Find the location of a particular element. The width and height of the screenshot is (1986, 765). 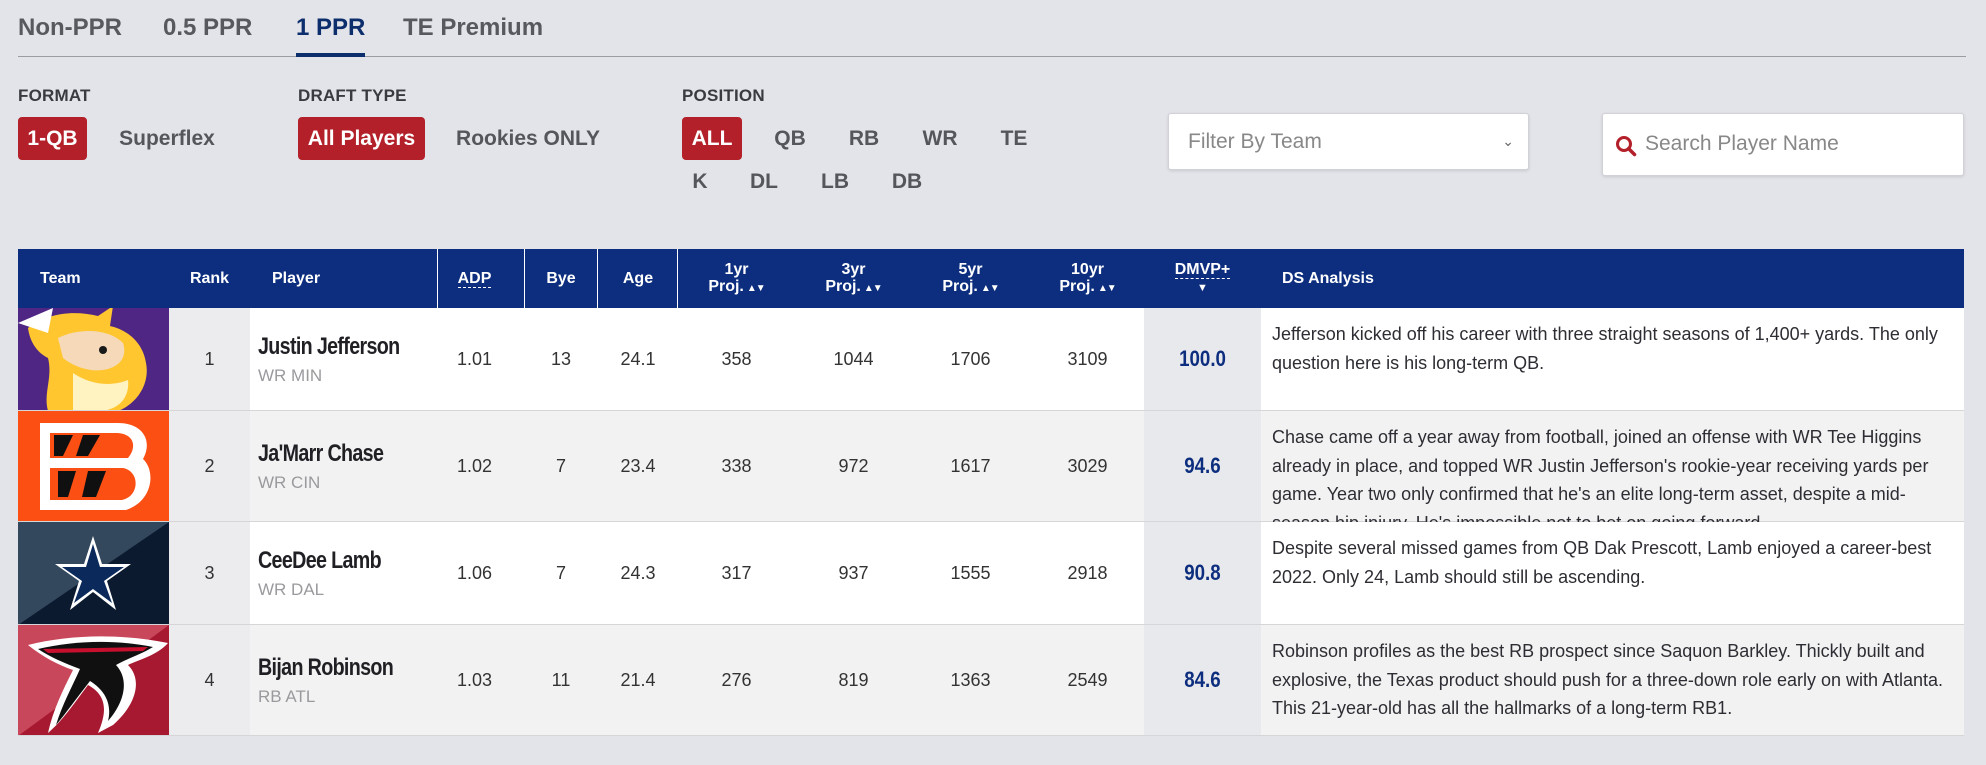

cowboys-logo is located at coordinates (93, 573).